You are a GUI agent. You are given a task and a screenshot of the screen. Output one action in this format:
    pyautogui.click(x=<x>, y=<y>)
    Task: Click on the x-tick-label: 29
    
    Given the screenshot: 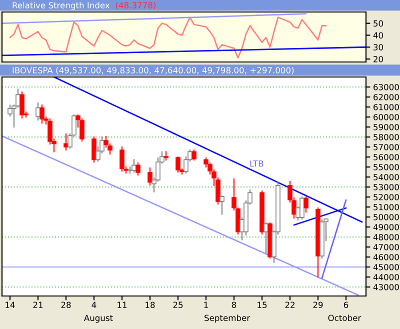 What is the action you would take?
    pyautogui.click(x=318, y=305)
    